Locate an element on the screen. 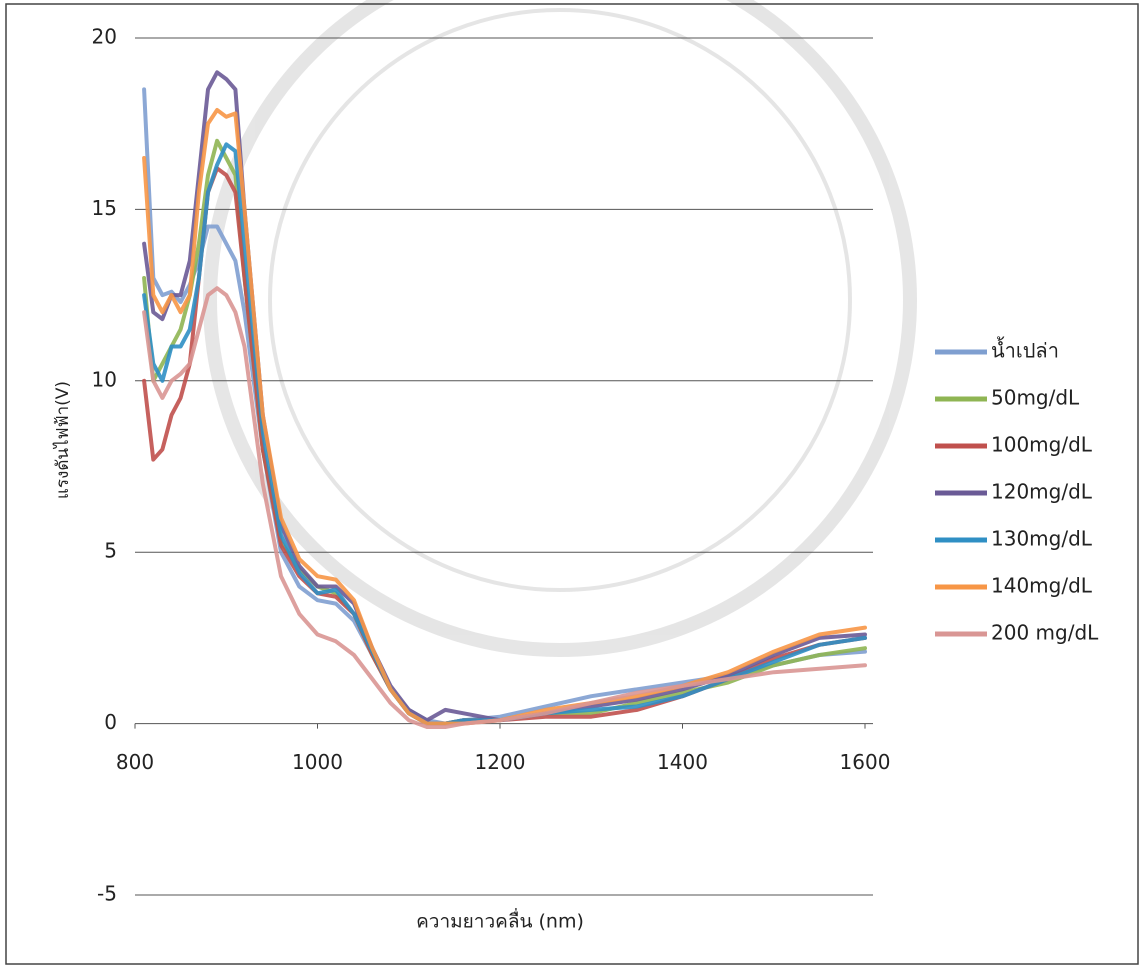 The width and height of the screenshot is (1144, 970). legend-label: 140mg/dL is located at coordinates (1042, 586).